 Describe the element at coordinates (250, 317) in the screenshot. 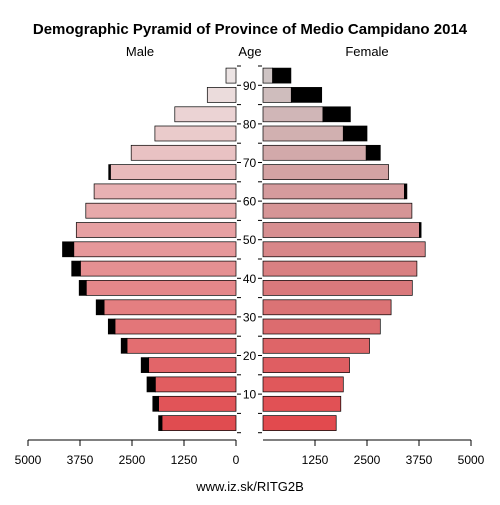

I see `age-tick-label: 30` at that location.